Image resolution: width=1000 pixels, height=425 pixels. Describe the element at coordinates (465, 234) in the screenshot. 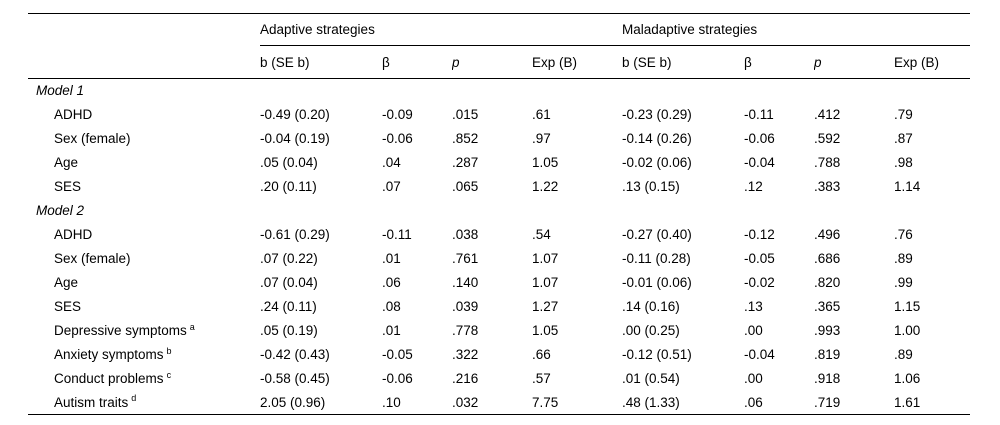

I see `cell-adaptive-p: .038` at that location.